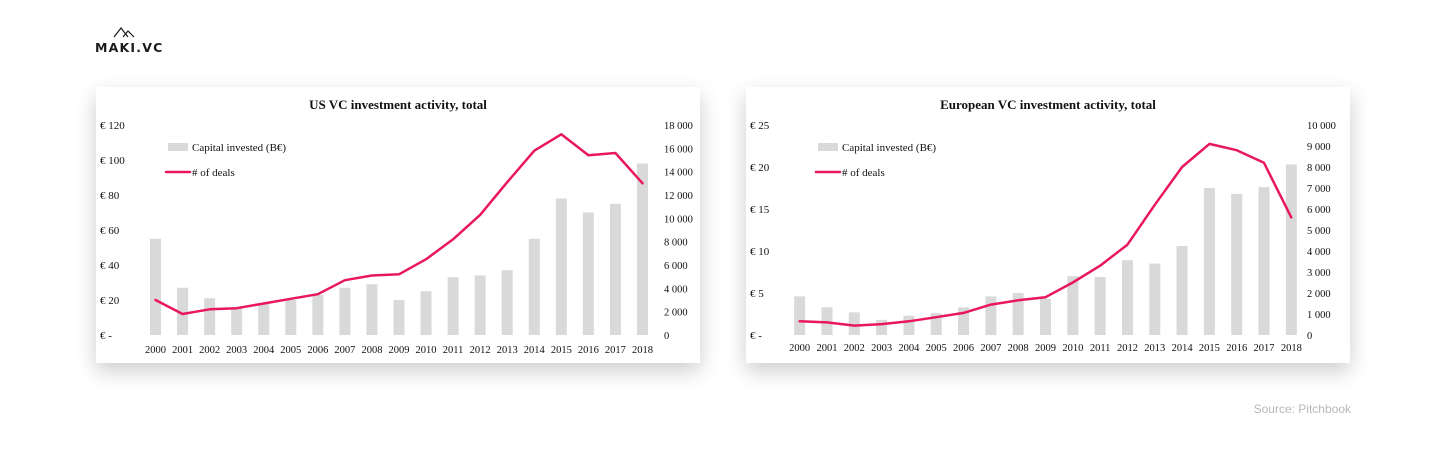  I want to click on right-tick-label: 9 000, so click(1319, 147).